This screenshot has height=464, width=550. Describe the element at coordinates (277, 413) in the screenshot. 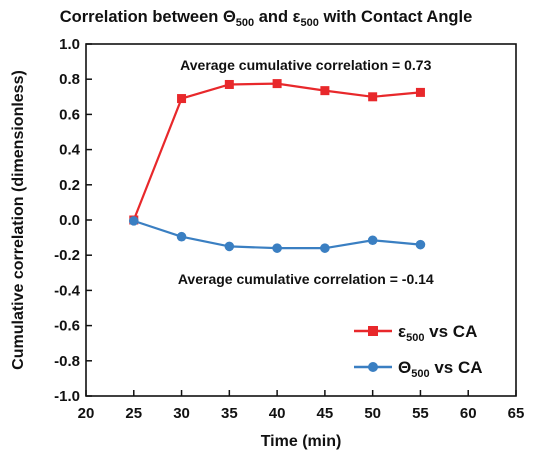

I see `x-tick-label: 40` at that location.